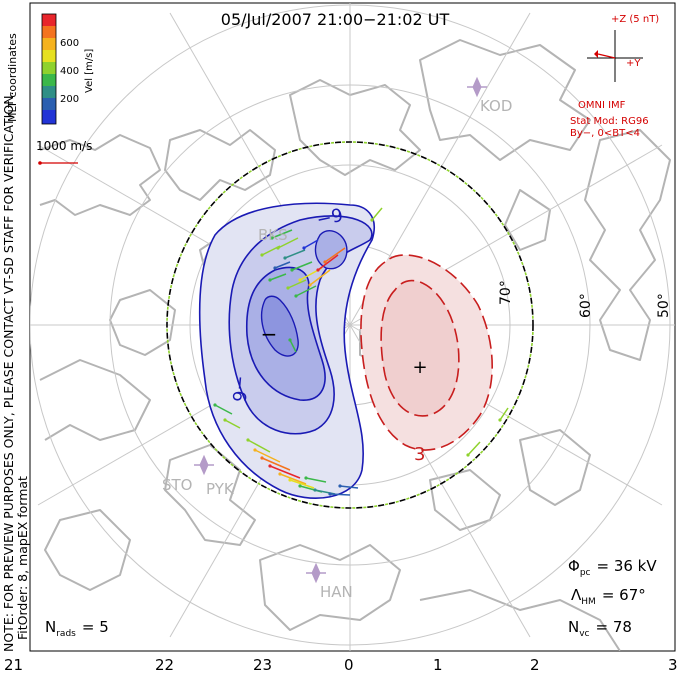 This screenshot has height=674, width=680. I want to click on station-label-han: HAN, so click(336, 592).